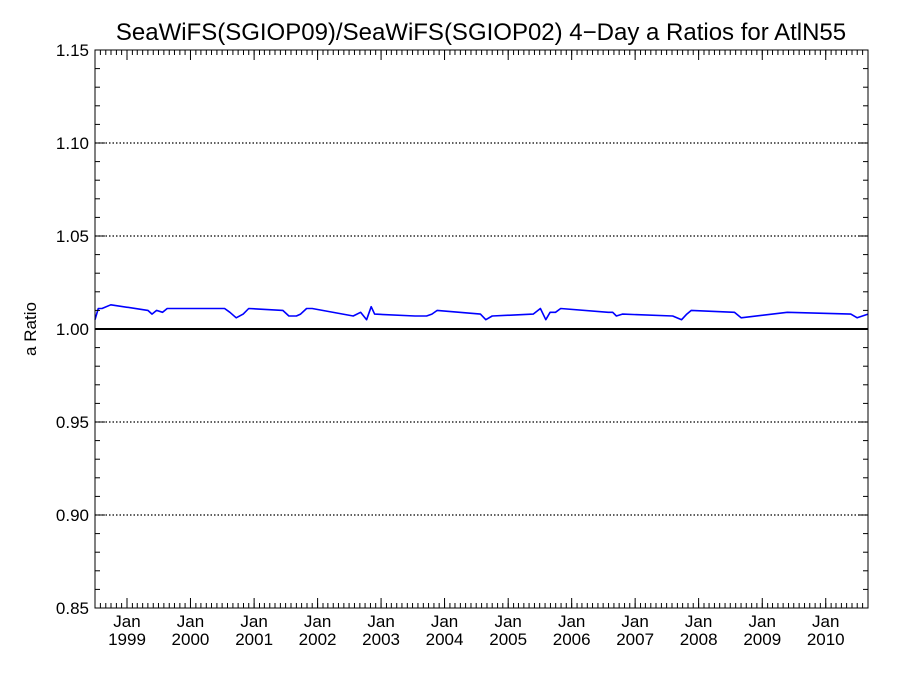 The image size is (900, 675). Describe the element at coordinates (254, 639) in the screenshot. I see `x-tick-year-label: 2001` at that location.